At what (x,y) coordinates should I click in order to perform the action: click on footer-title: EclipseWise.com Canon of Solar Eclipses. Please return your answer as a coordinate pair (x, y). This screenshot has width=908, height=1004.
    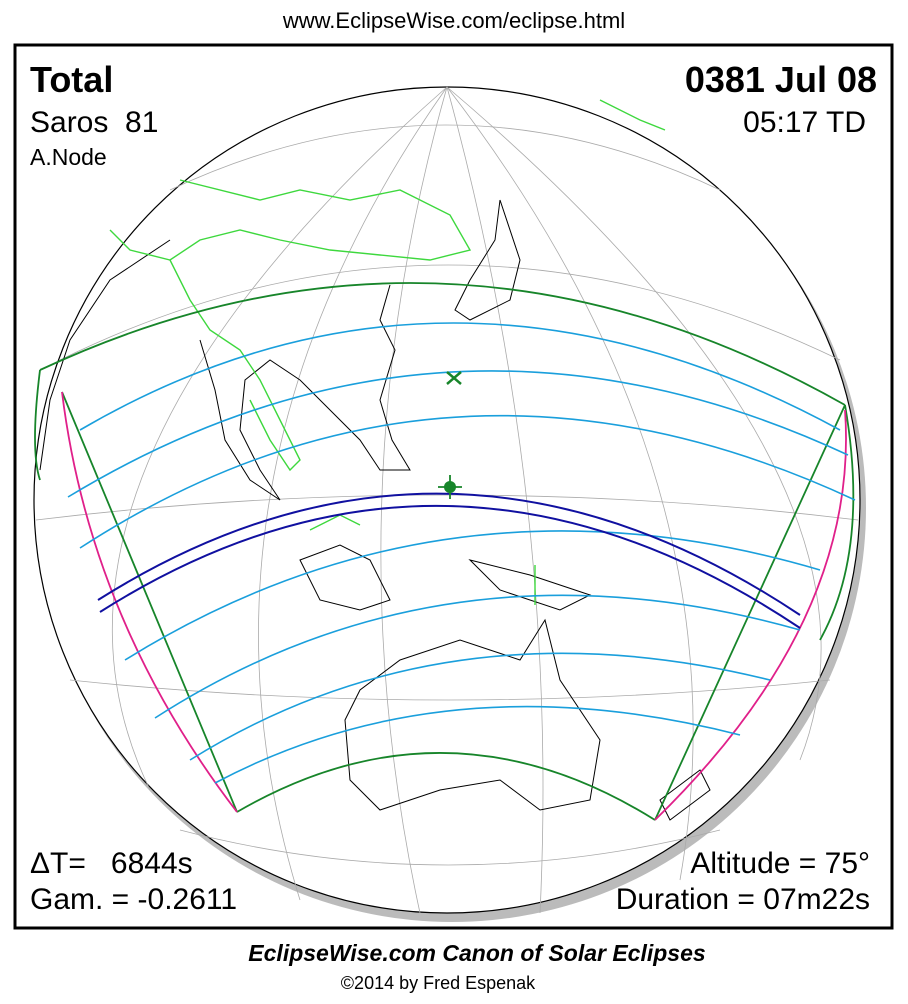
    Looking at the image, I should click on (476, 953).